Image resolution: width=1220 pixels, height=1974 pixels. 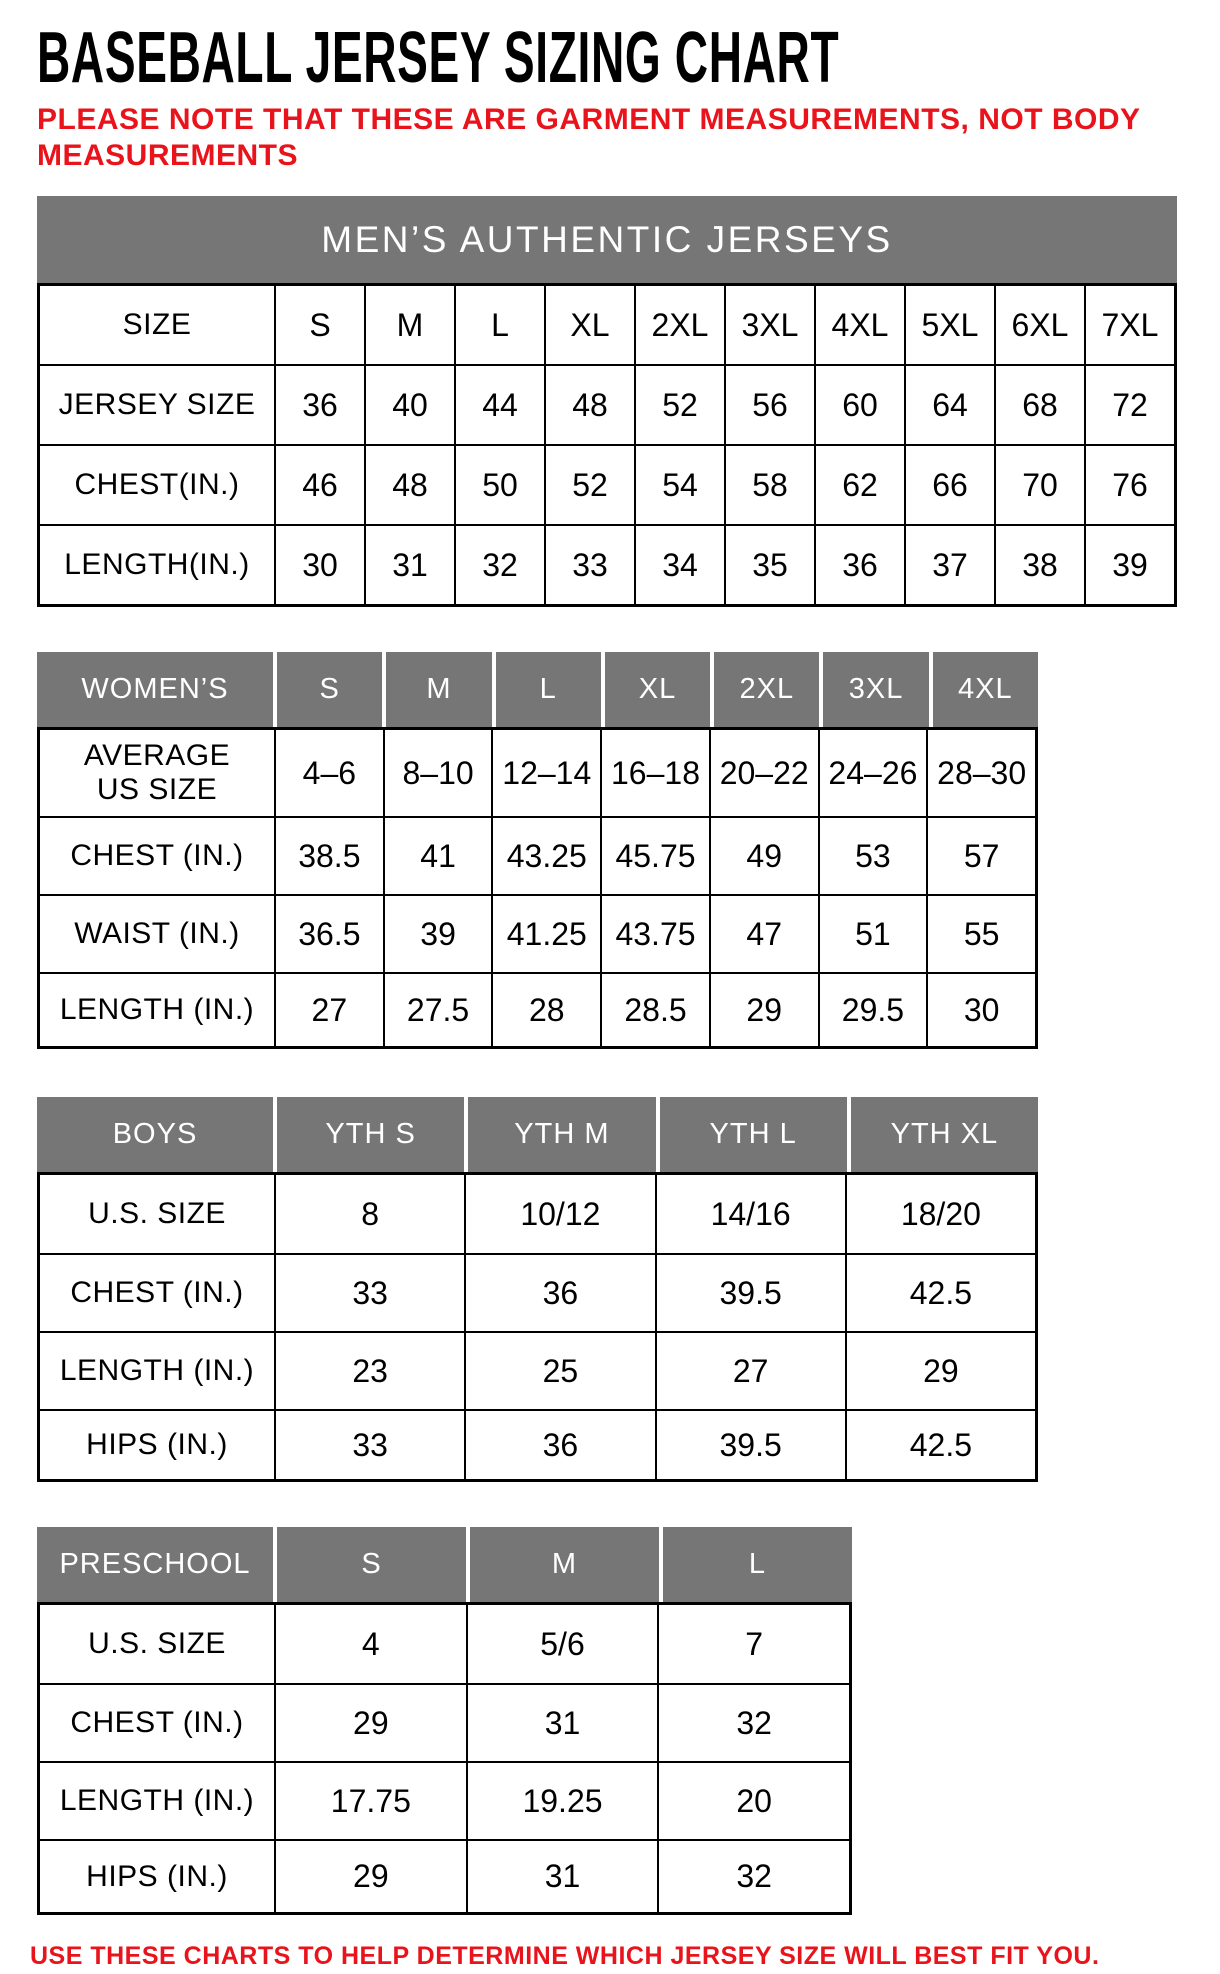 What do you see at coordinates (155, 1134) in the screenshot?
I see `header-label-cell: BOYS` at bounding box center [155, 1134].